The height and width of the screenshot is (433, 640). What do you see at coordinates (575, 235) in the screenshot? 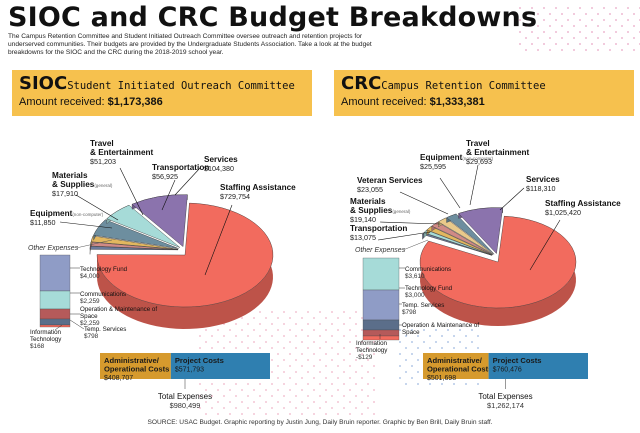
I see `crc-label-staffing-assistance: Staffing Assistance$1,025,420` at bounding box center [575, 235].